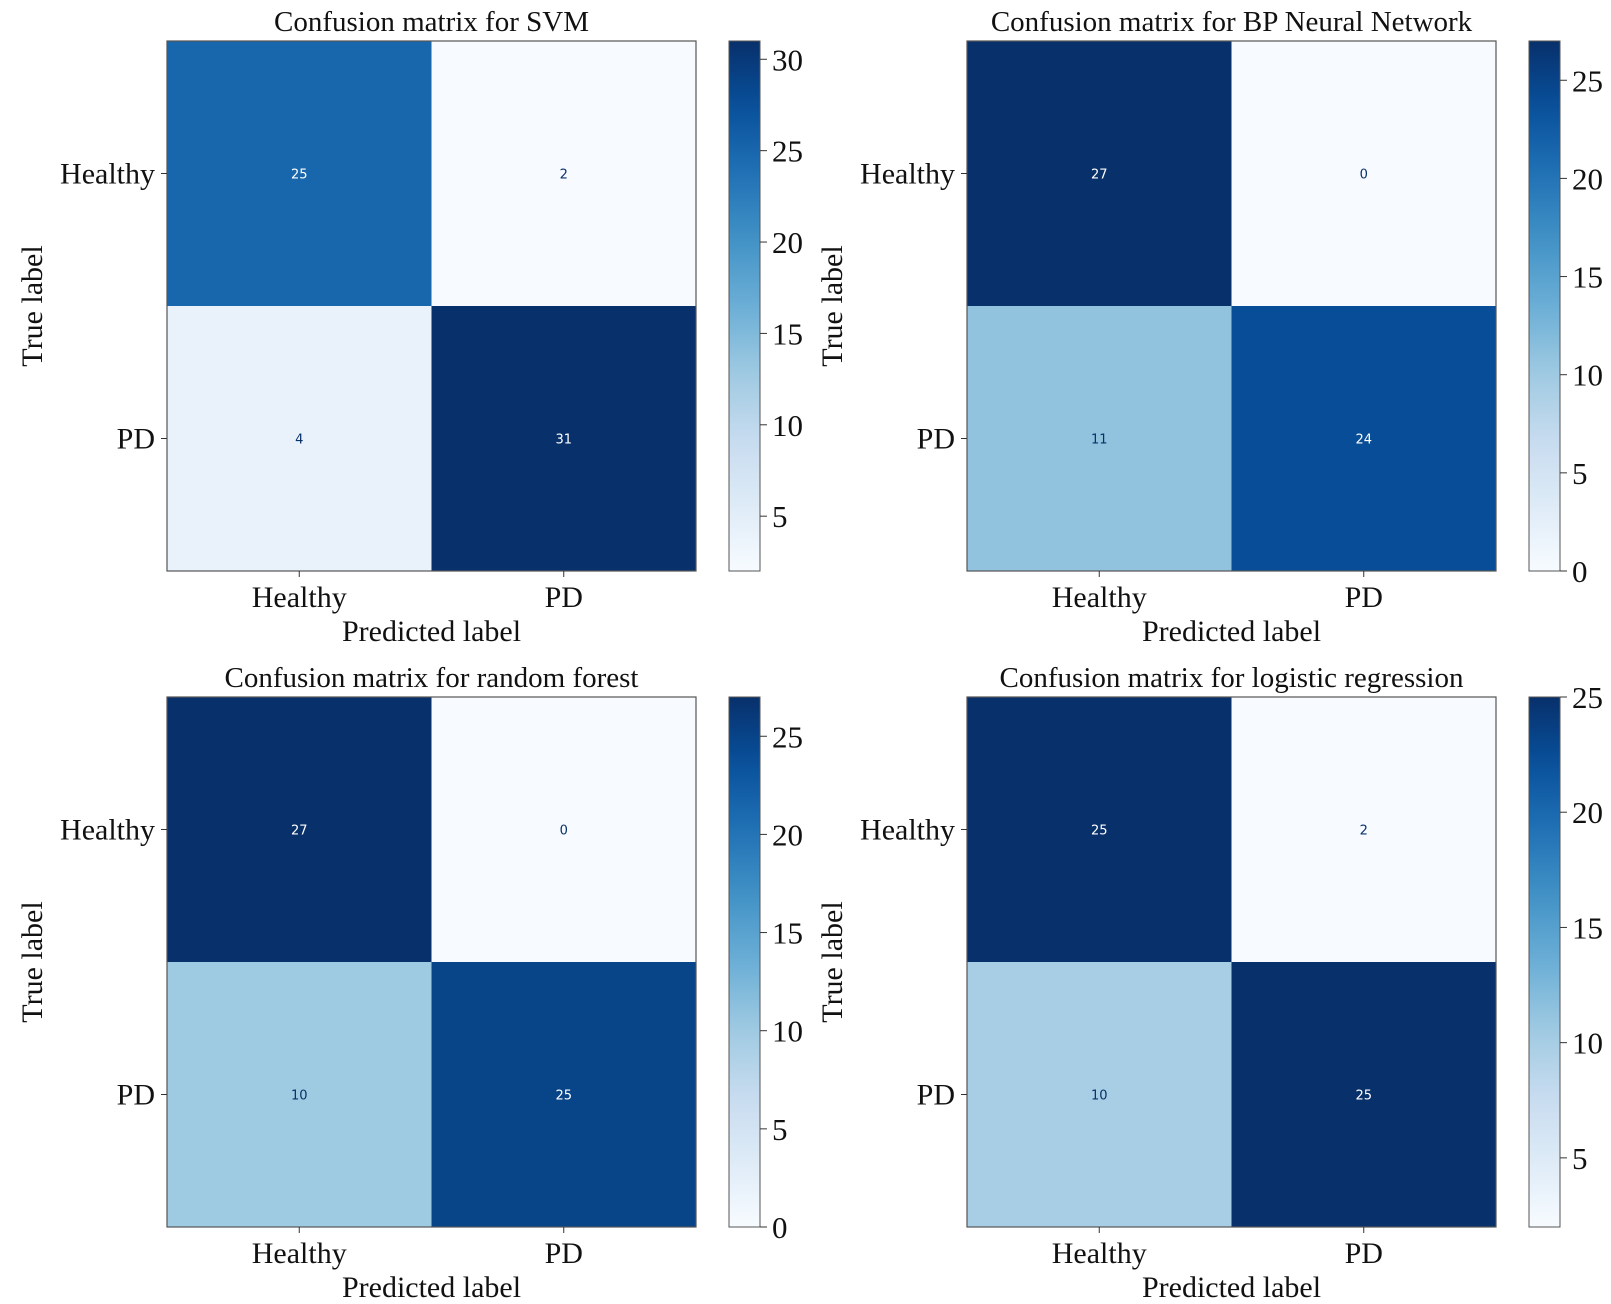  I want to click on chart-title: Confusion matrix for BP Neural Network, so click(1232, 22).